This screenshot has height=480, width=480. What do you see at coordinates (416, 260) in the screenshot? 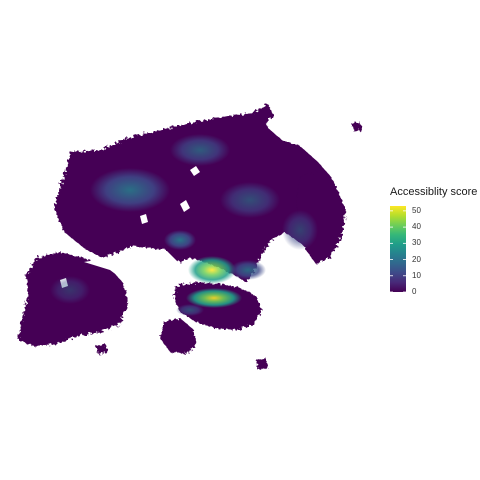
I see `legend-tick-label: 20` at bounding box center [416, 260].